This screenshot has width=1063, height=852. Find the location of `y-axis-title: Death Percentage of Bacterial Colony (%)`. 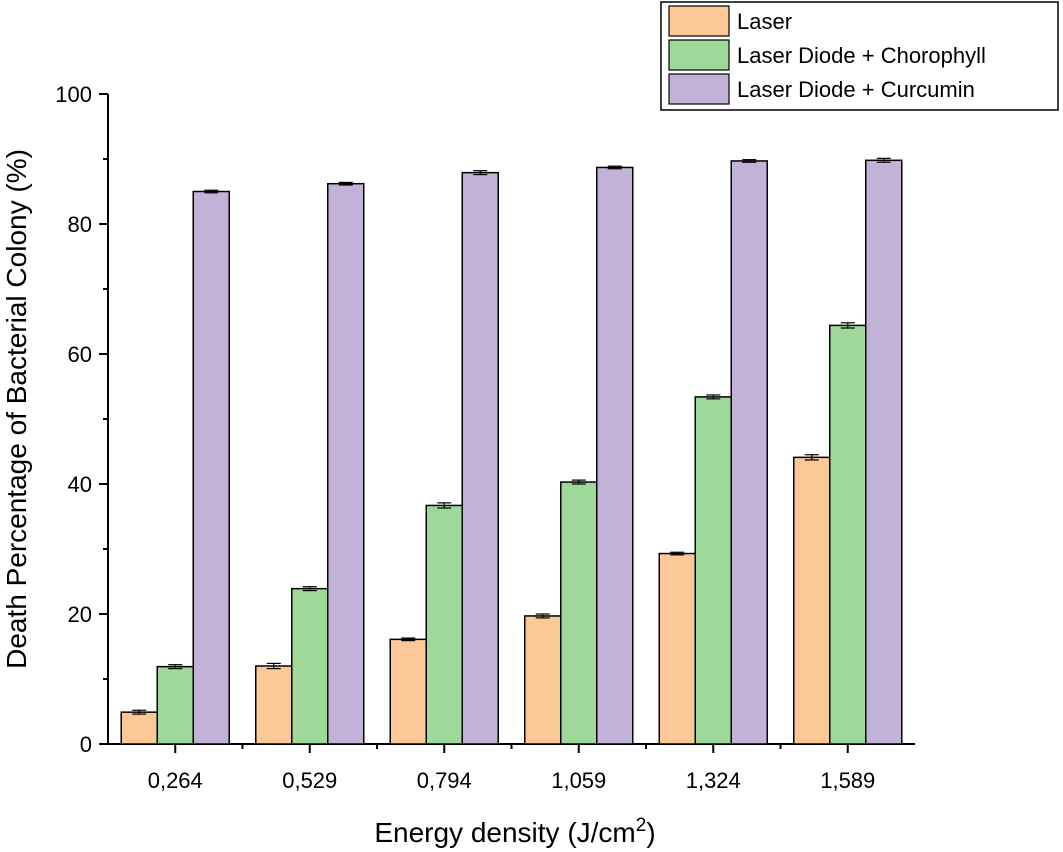

y-axis-title: Death Percentage of Bacterial Colony (%) is located at coordinates (16, 409).